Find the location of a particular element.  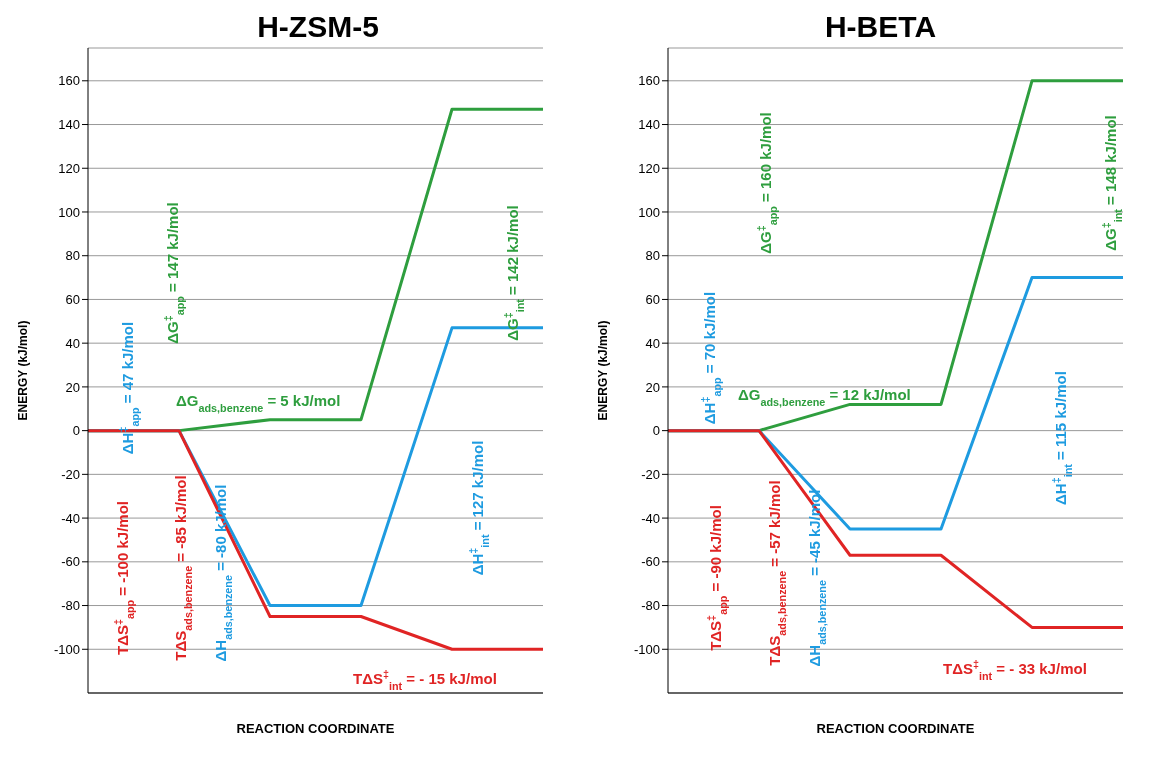

annotation: TΔS$^{‡}$$_{int}$ = - 33 kJ/mol is located at coordinates (1015, 670).